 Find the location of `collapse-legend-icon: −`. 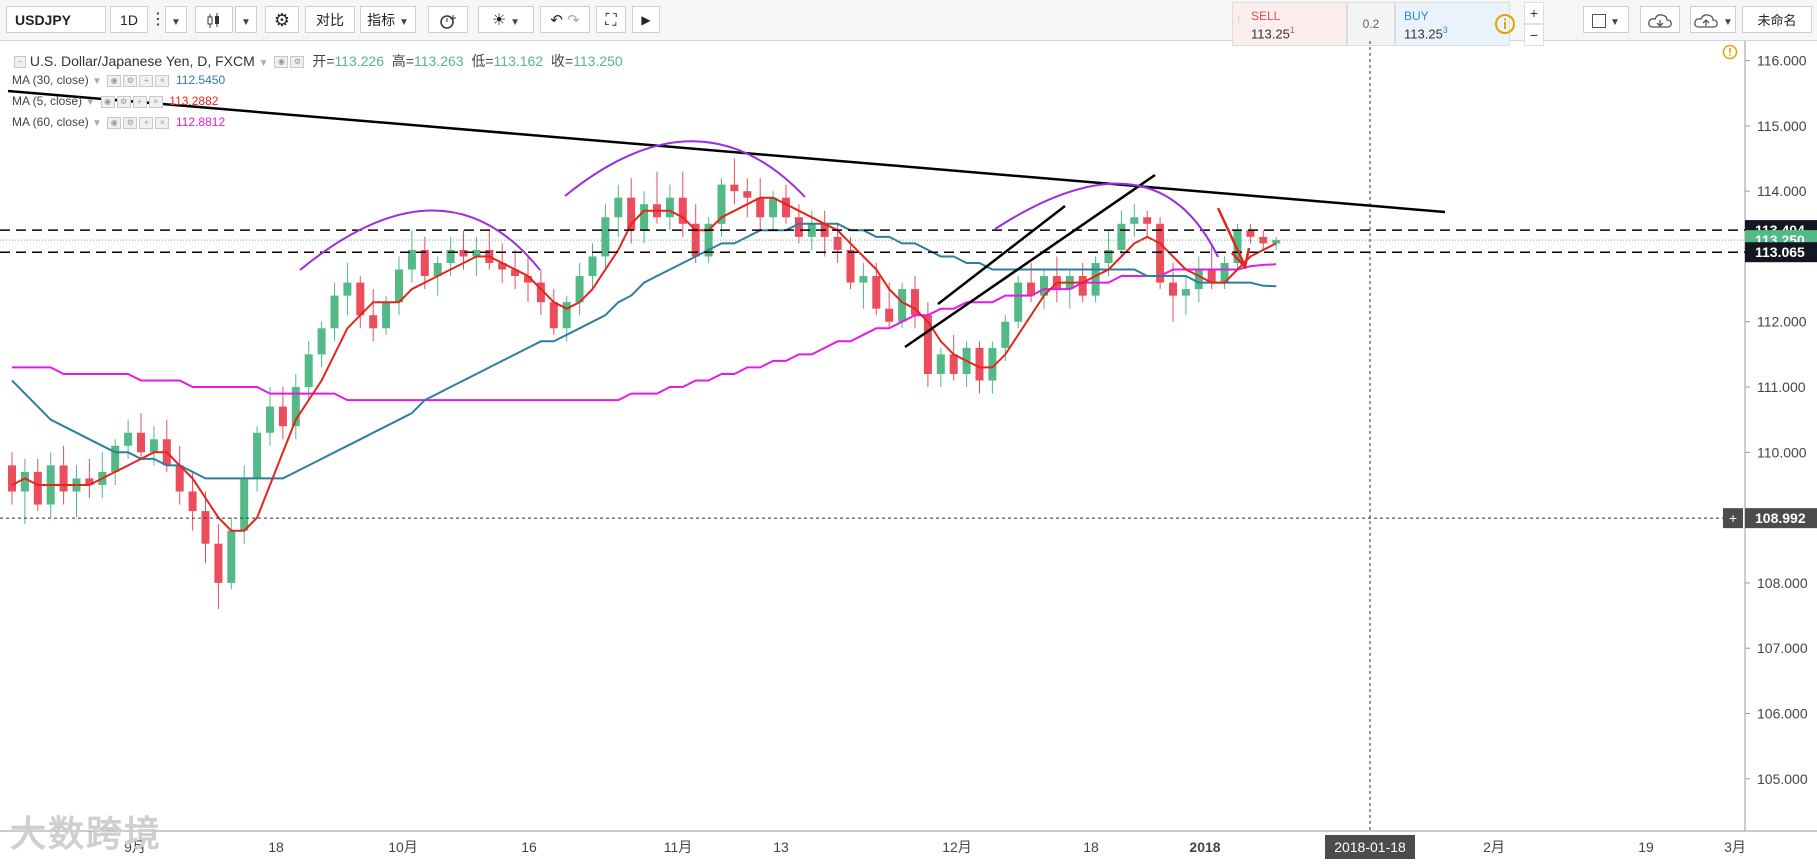

collapse-legend-icon: − is located at coordinates (20, 62).